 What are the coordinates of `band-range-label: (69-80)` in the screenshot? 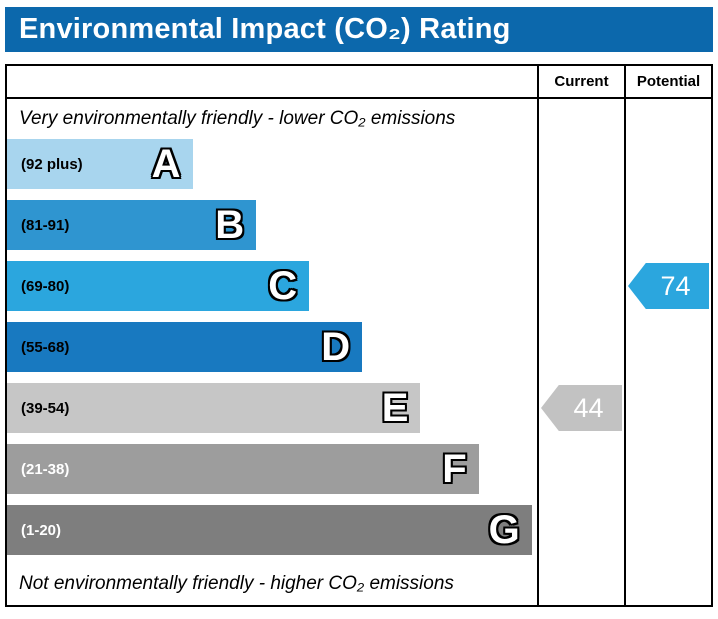 It's located at (45, 286).